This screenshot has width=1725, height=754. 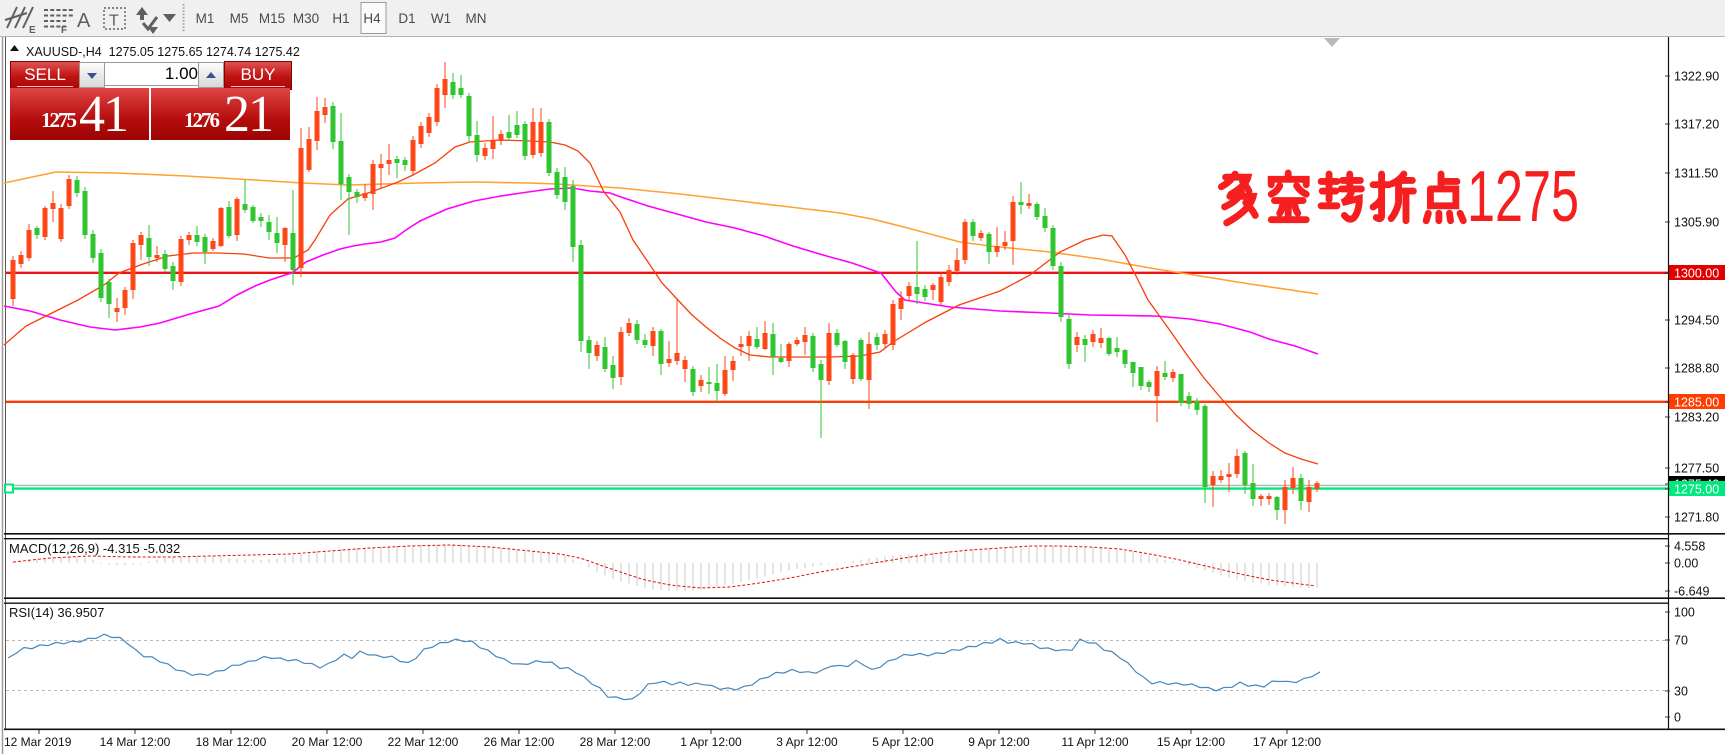 I want to click on svg-text: 11 Apr 12:00, so click(x=1094, y=742).